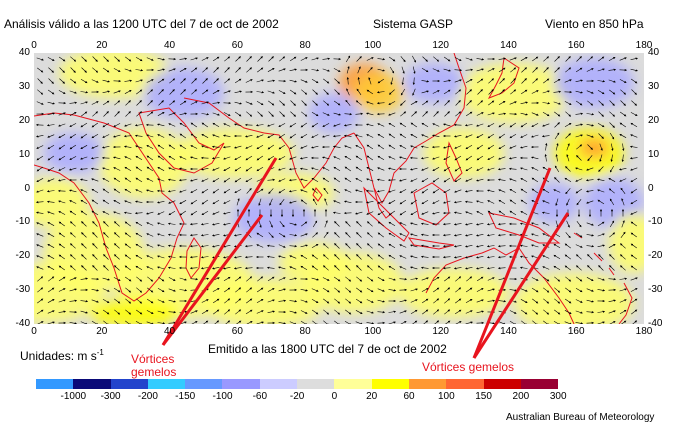 This screenshot has width=675, height=427. What do you see at coordinates (305, 45) in the screenshot?
I see `top-lon-tick: 80` at bounding box center [305, 45].